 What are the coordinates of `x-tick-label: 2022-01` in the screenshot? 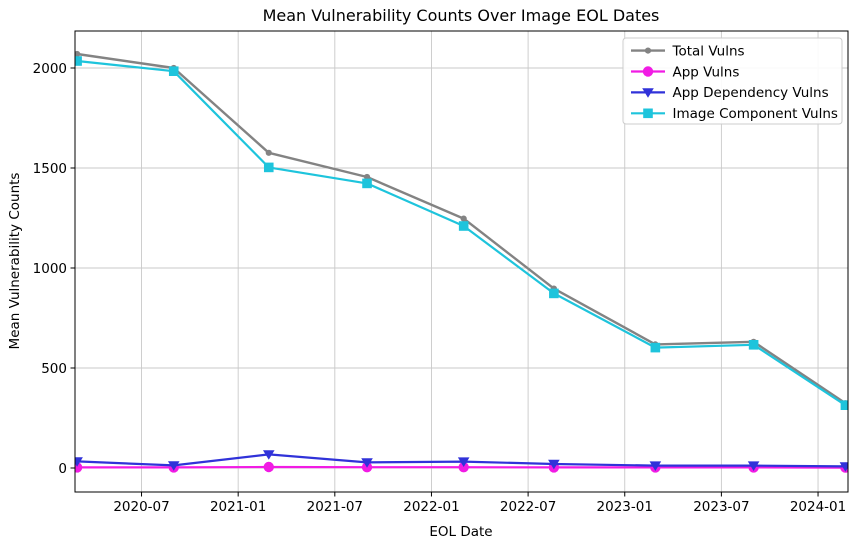 It's located at (431, 507).